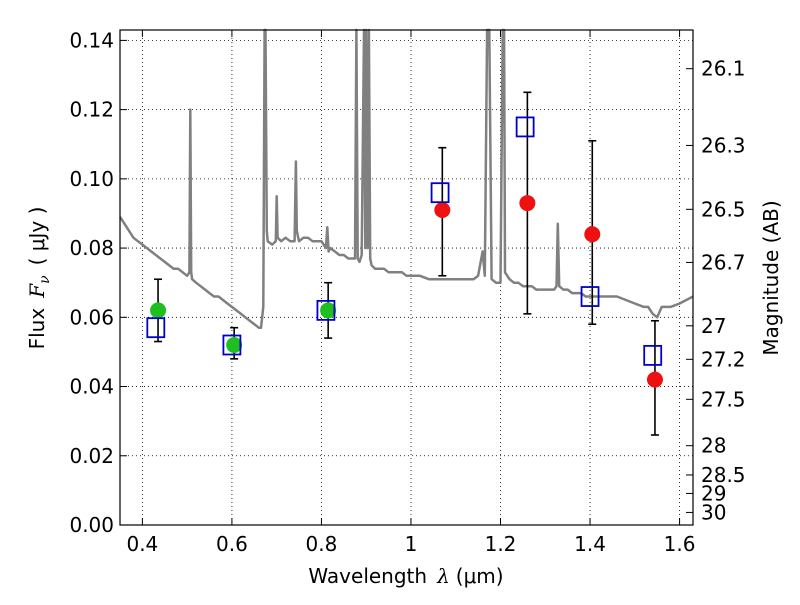 The height and width of the screenshot is (605, 800). What do you see at coordinates (713, 512) in the screenshot?
I see `y2-tick-label: 30` at bounding box center [713, 512].